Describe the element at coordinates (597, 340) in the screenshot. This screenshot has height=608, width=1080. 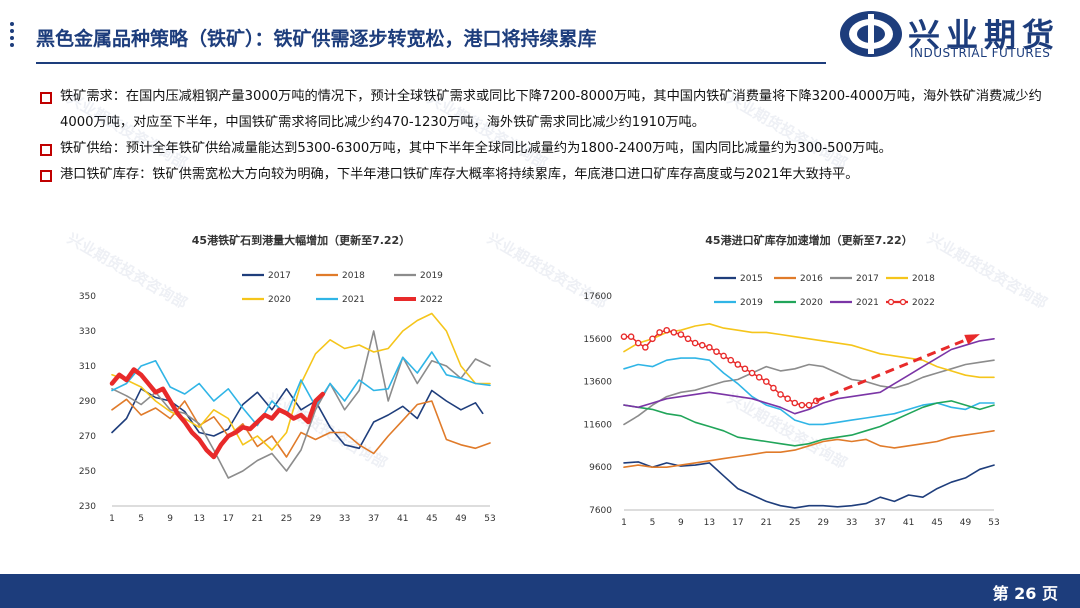
I see `y-tick-label: 15600` at that location.